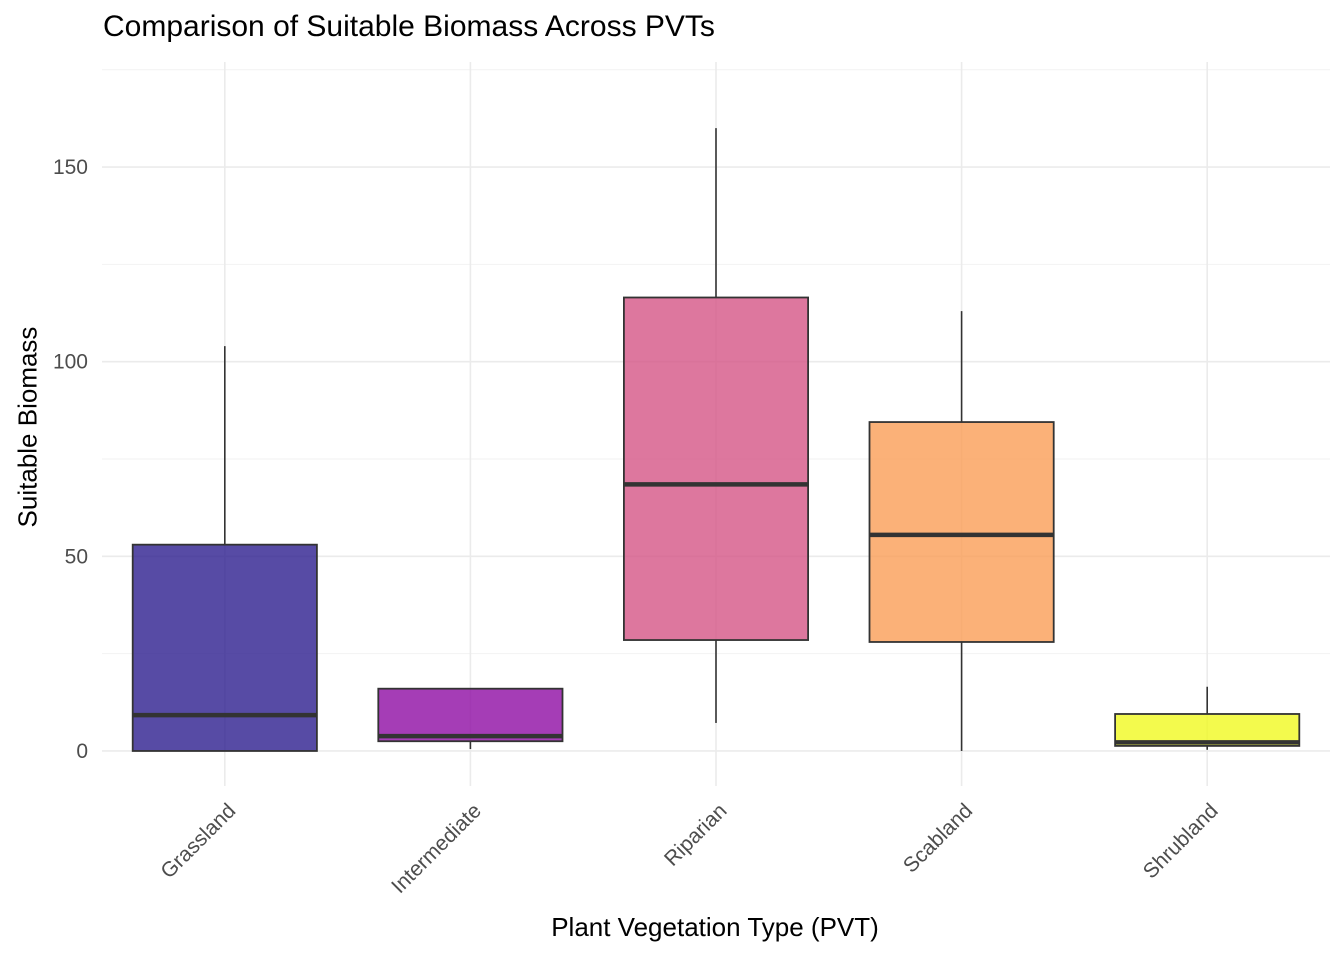 Image resolution: width=1344 pixels, height=960 pixels. I want to click on x-tick-label: Intermediate, so click(436, 848).